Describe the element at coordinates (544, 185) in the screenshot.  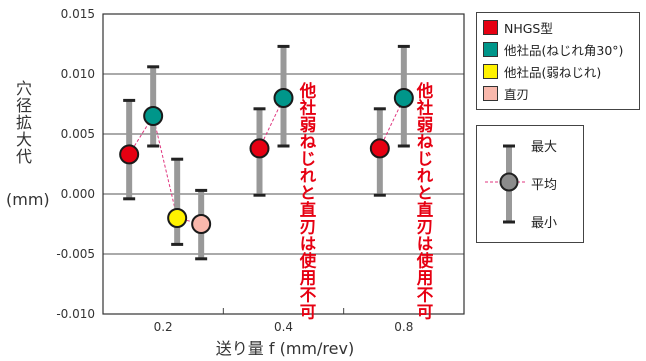
I see `key-avg-label: 平均` at that location.